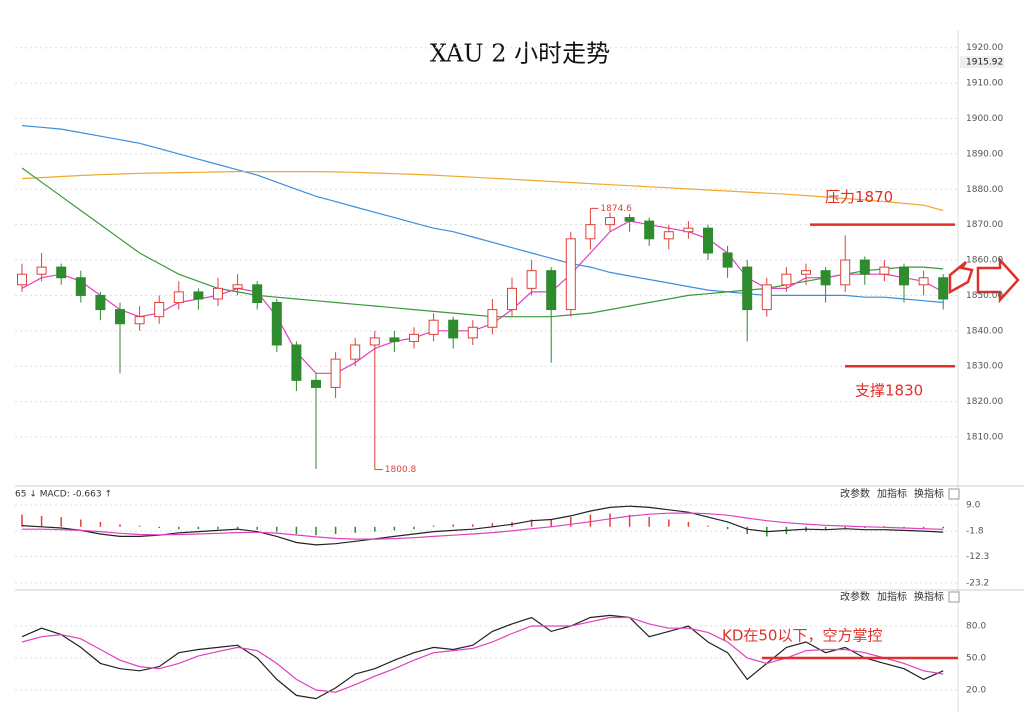  Describe the element at coordinates (616, 209) in the screenshot. I see `high-label: 1874.6` at that location.